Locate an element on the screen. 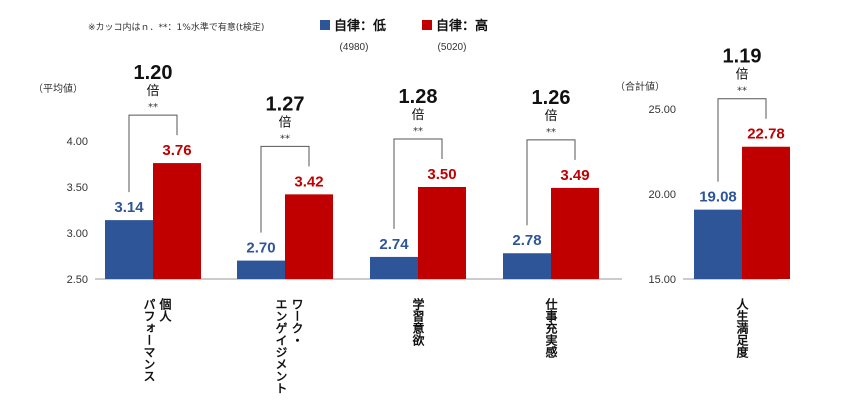 The image size is (846, 420). y-tick-label: 3.00 is located at coordinates (77, 234).